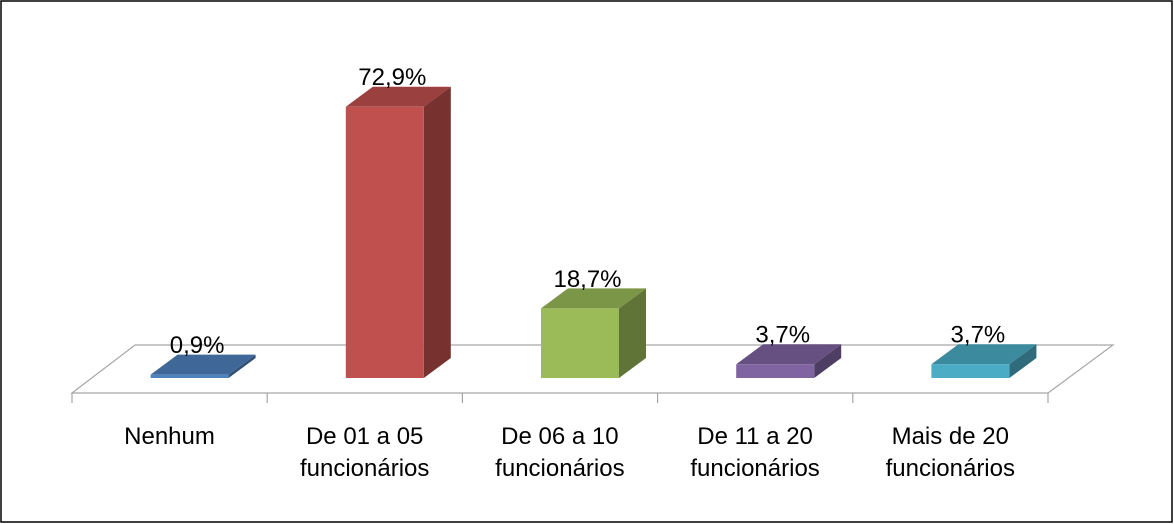 The image size is (1174, 524). Describe the element at coordinates (364, 452) in the screenshot. I see `x-tick-label: De 01 a 05 funcionários` at that location.